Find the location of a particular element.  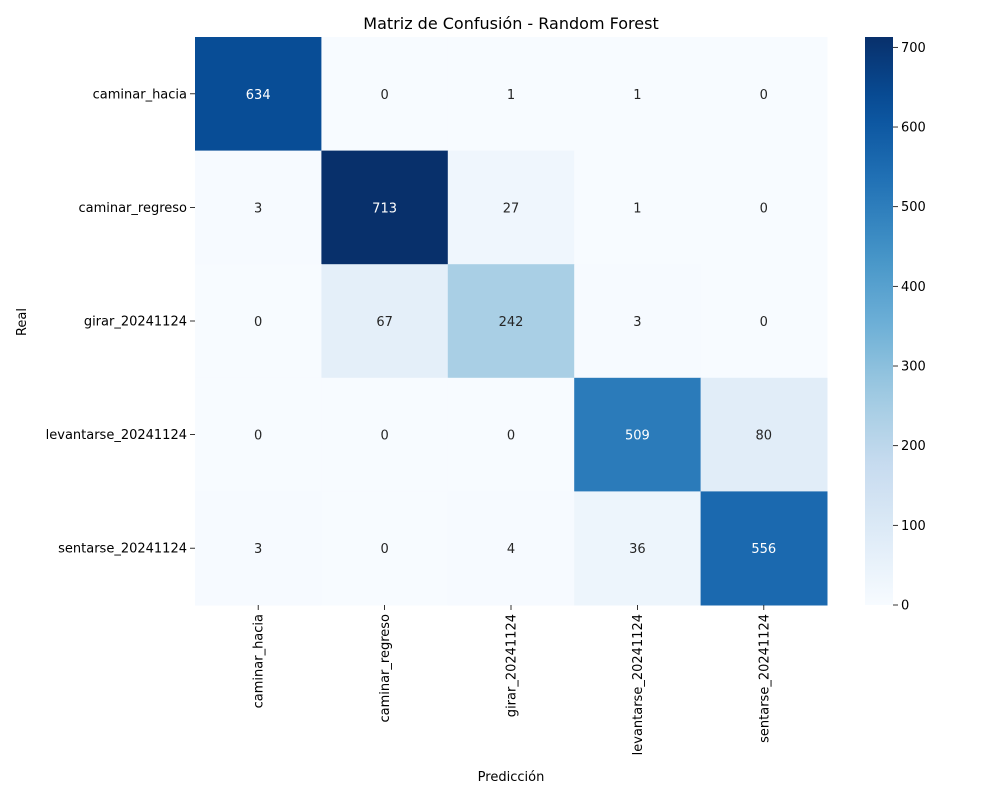

cell-value-label: 242 is located at coordinates (511, 322).